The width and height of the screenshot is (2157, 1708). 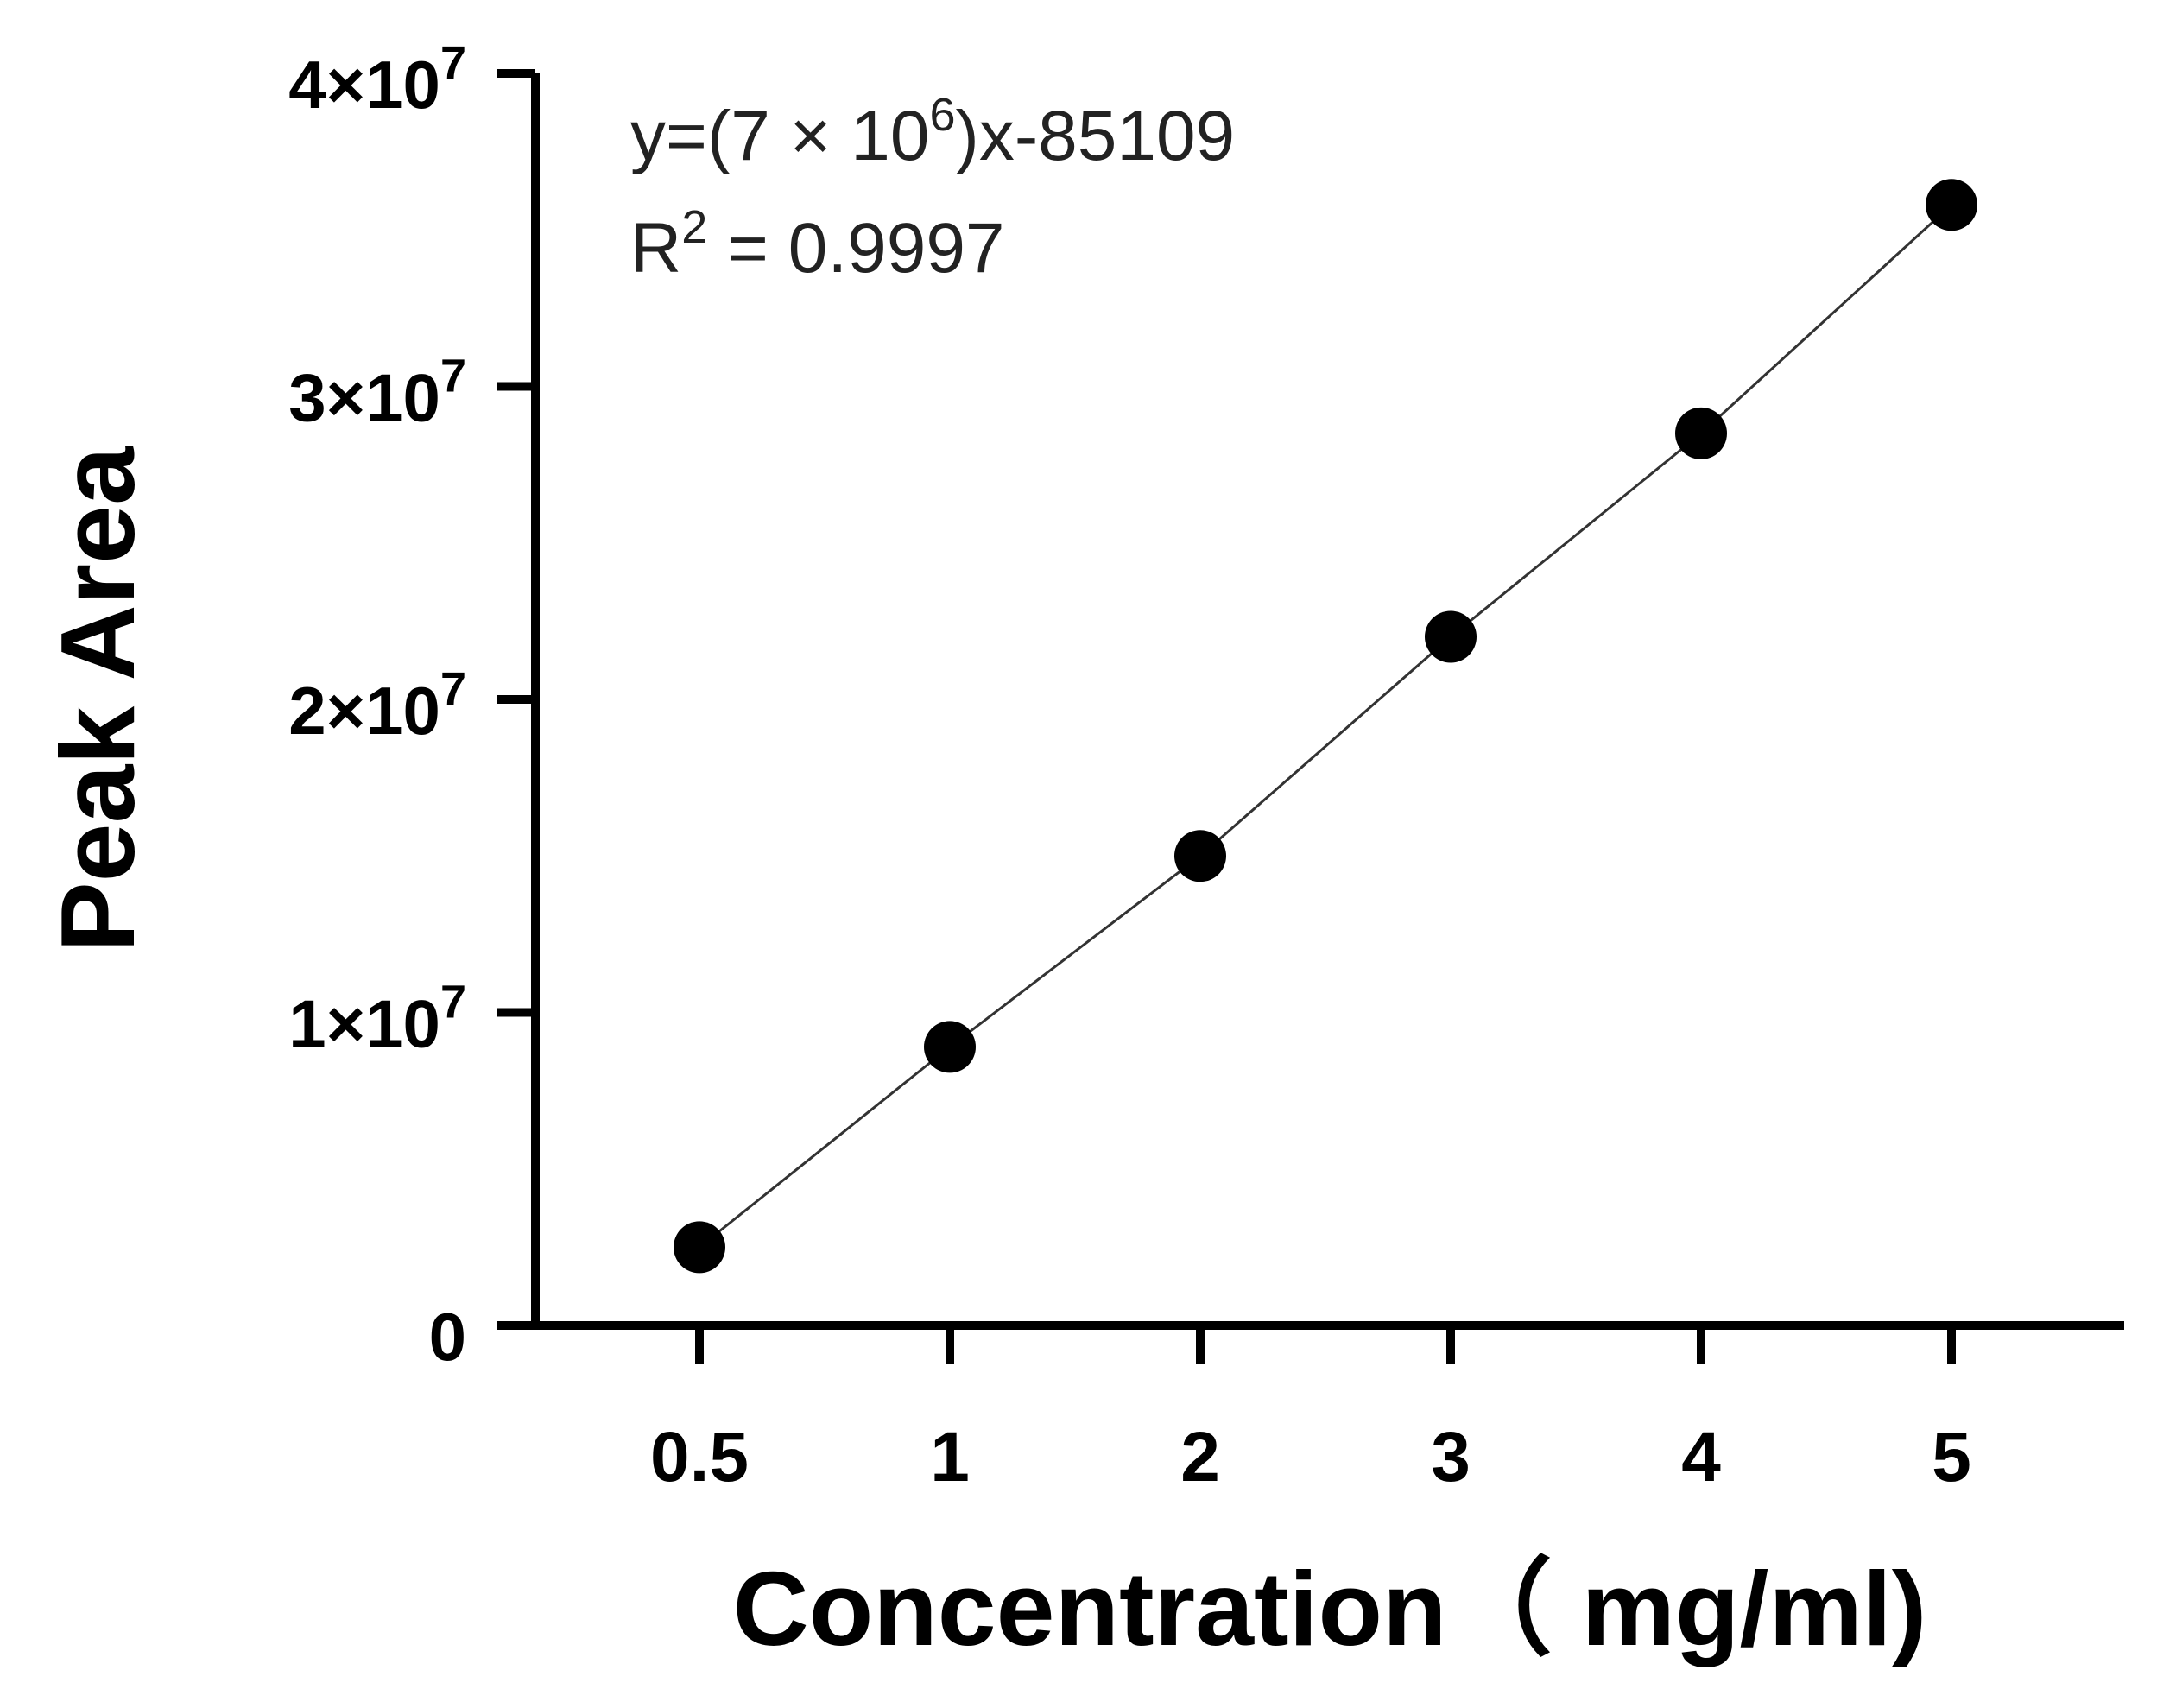 I want to click on y-tick-label-base: 0, so click(x=448, y=1337).